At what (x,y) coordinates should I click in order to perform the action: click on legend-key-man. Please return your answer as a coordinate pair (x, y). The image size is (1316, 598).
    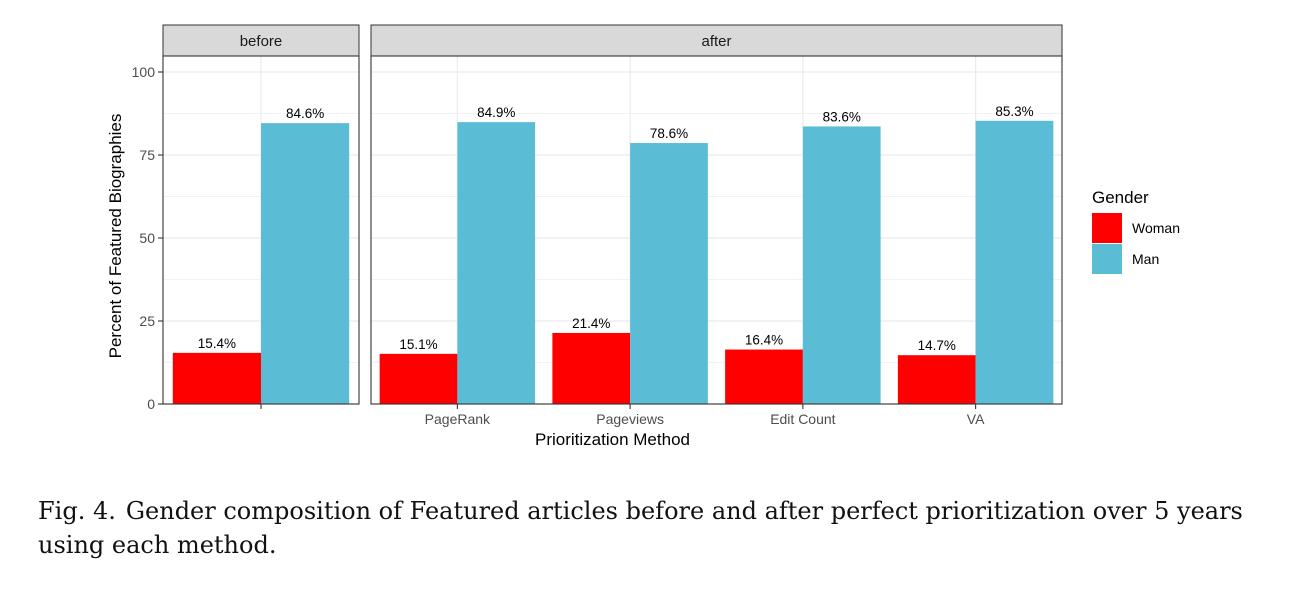
    Looking at the image, I should click on (1107, 259).